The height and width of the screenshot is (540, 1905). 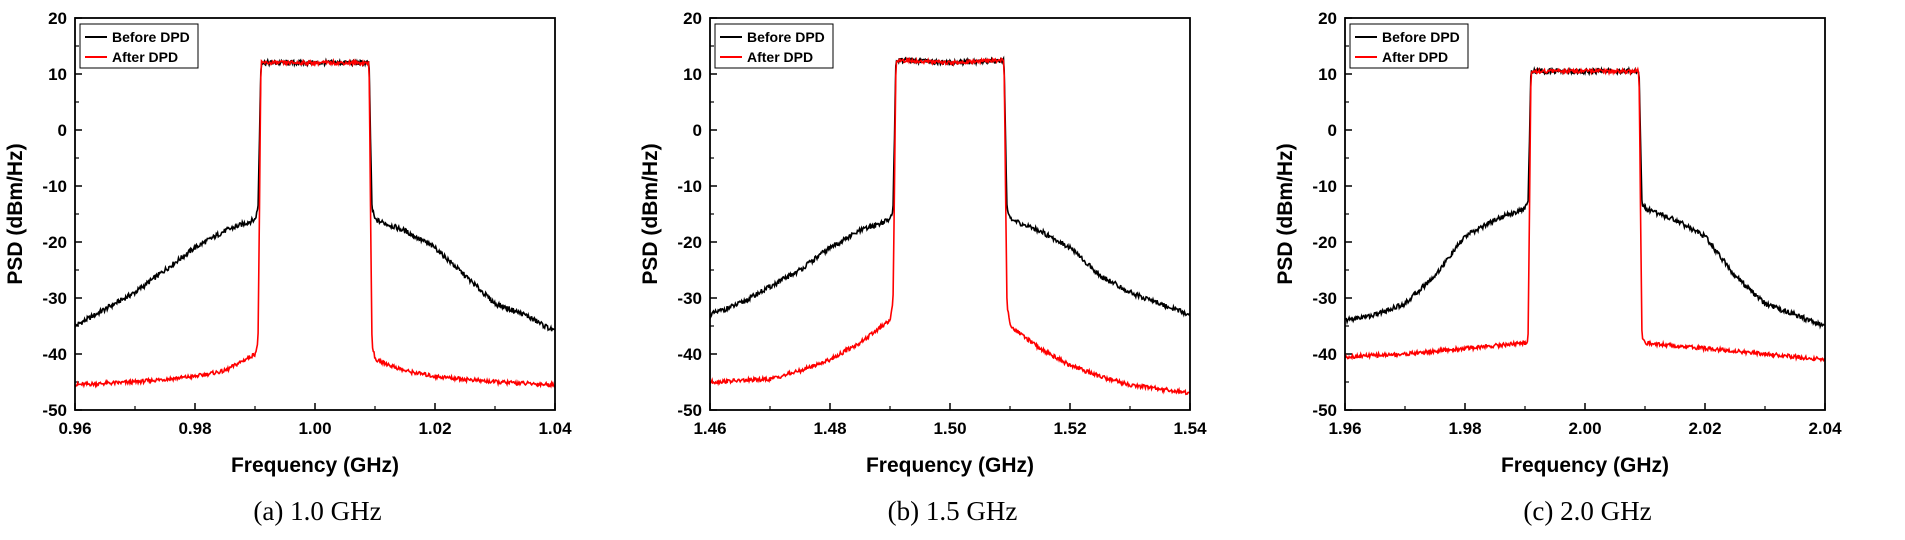 What do you see at coordinates (697, 130) in the screenshot?
I see `chart-1-y-tick-label: 0` at bounding box center [697, 130].